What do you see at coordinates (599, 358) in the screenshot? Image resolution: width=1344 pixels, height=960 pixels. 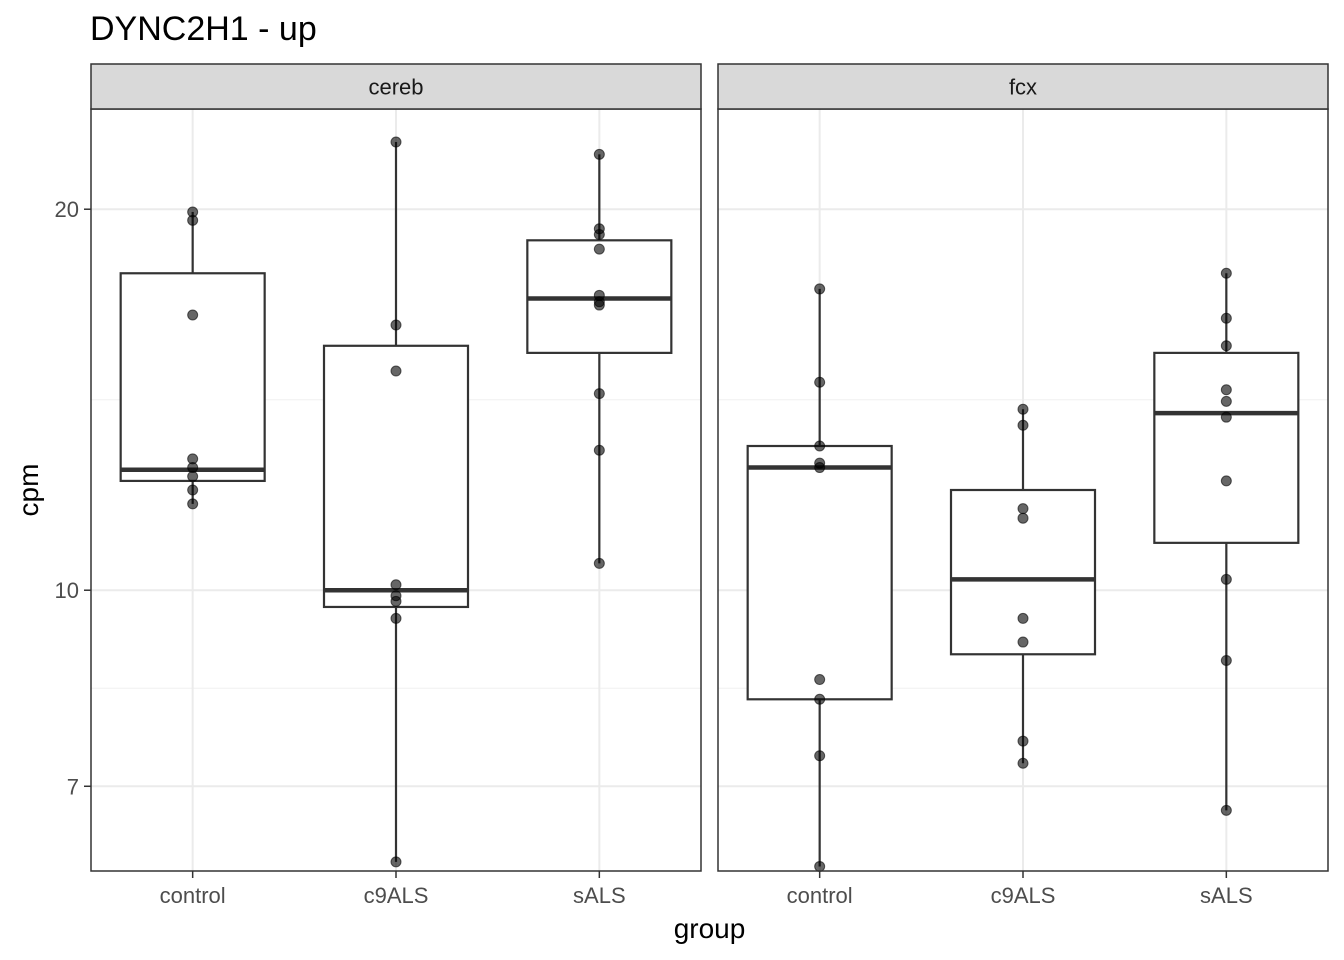 I see `boxplot-cereb-sALS` at bounding box center [599, 358].